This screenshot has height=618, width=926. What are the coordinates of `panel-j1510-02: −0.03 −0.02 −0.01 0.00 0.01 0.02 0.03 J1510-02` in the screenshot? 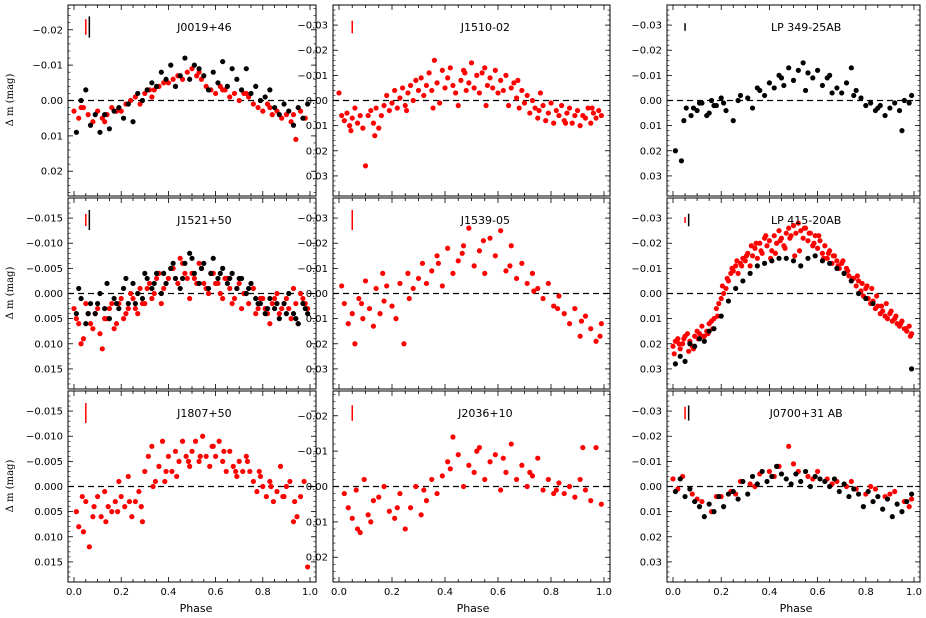 It's located at (454, 100).